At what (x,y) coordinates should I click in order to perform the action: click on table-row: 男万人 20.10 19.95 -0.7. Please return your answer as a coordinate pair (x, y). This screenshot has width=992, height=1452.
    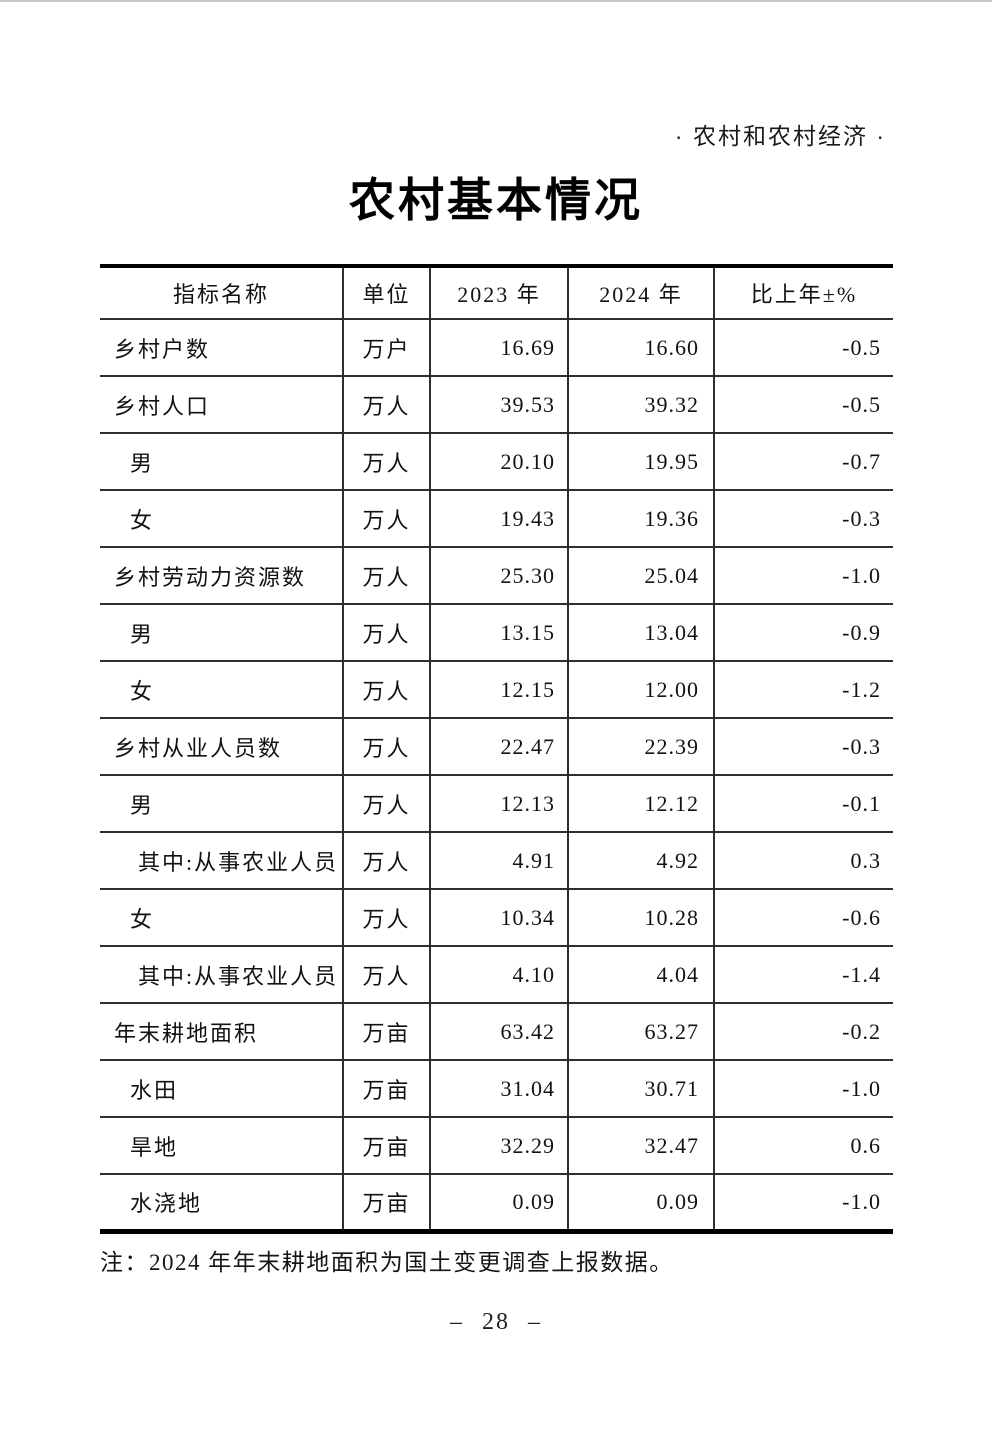
    Looking at the image, I should click on (496, 462).